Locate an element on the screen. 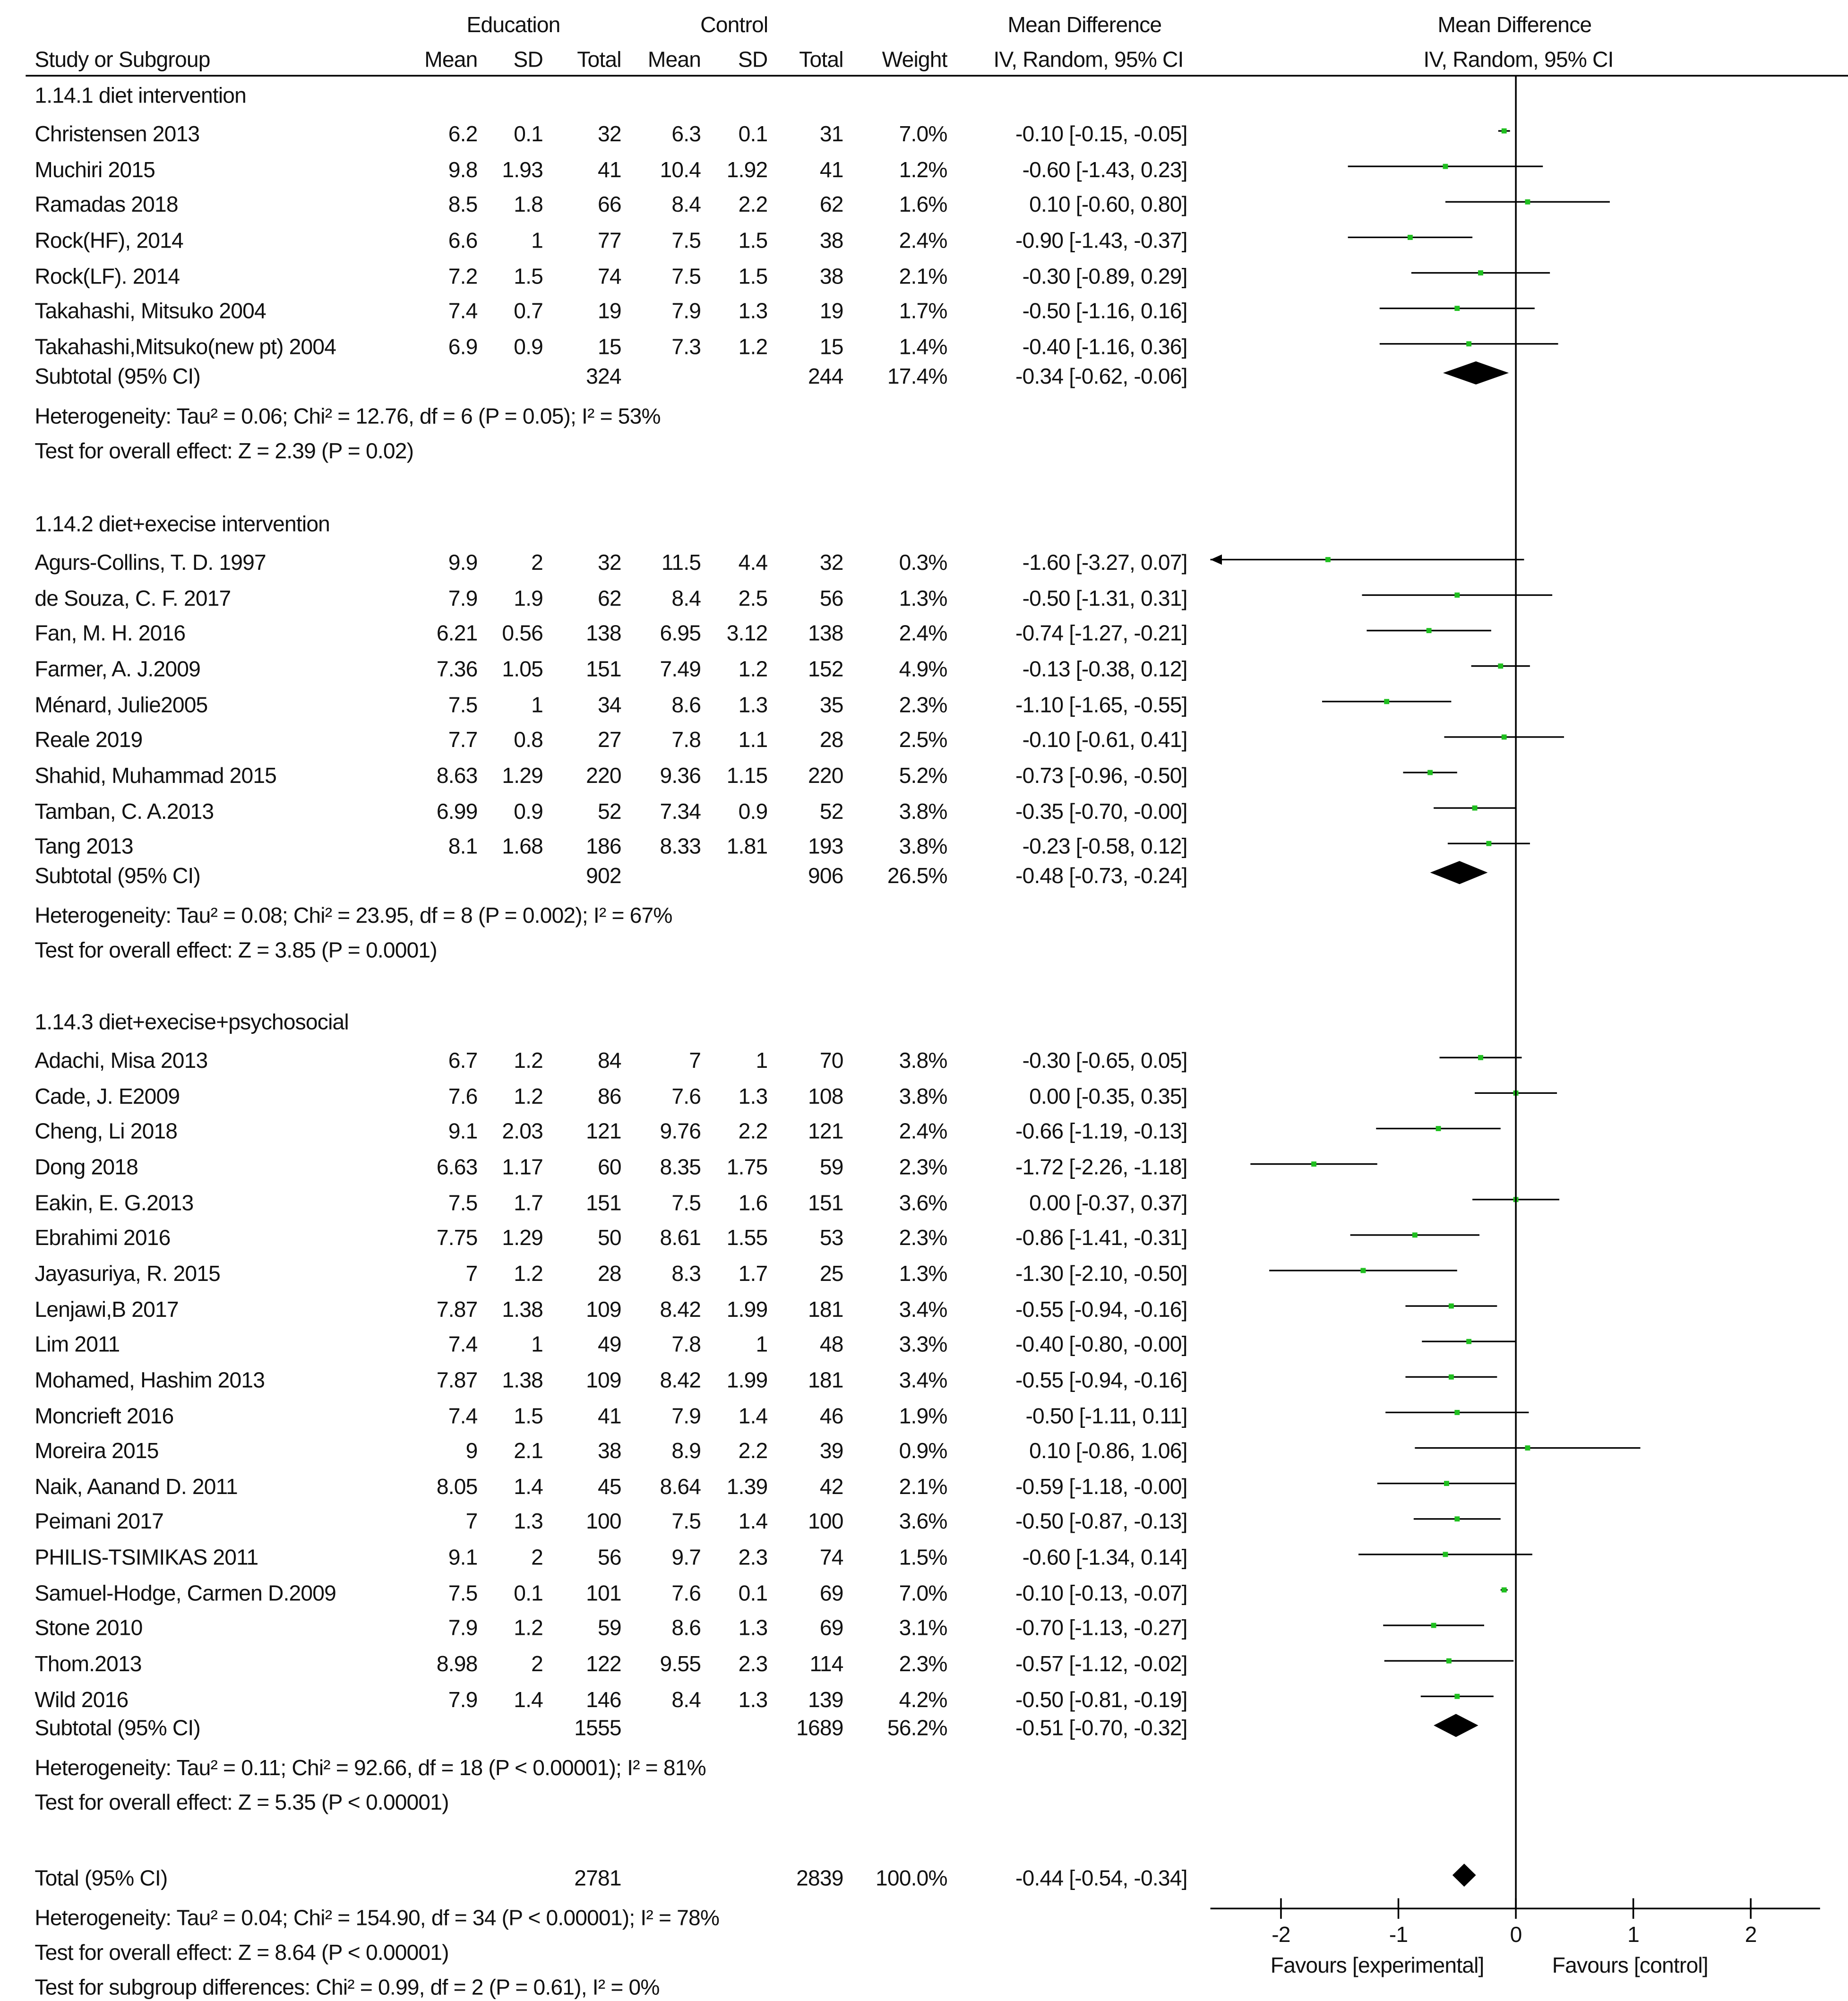 This screenshot has height=2001, width=1848. subgroup-title: 1.14.2 diet+execise intervention is located at coordinates (182, 524).